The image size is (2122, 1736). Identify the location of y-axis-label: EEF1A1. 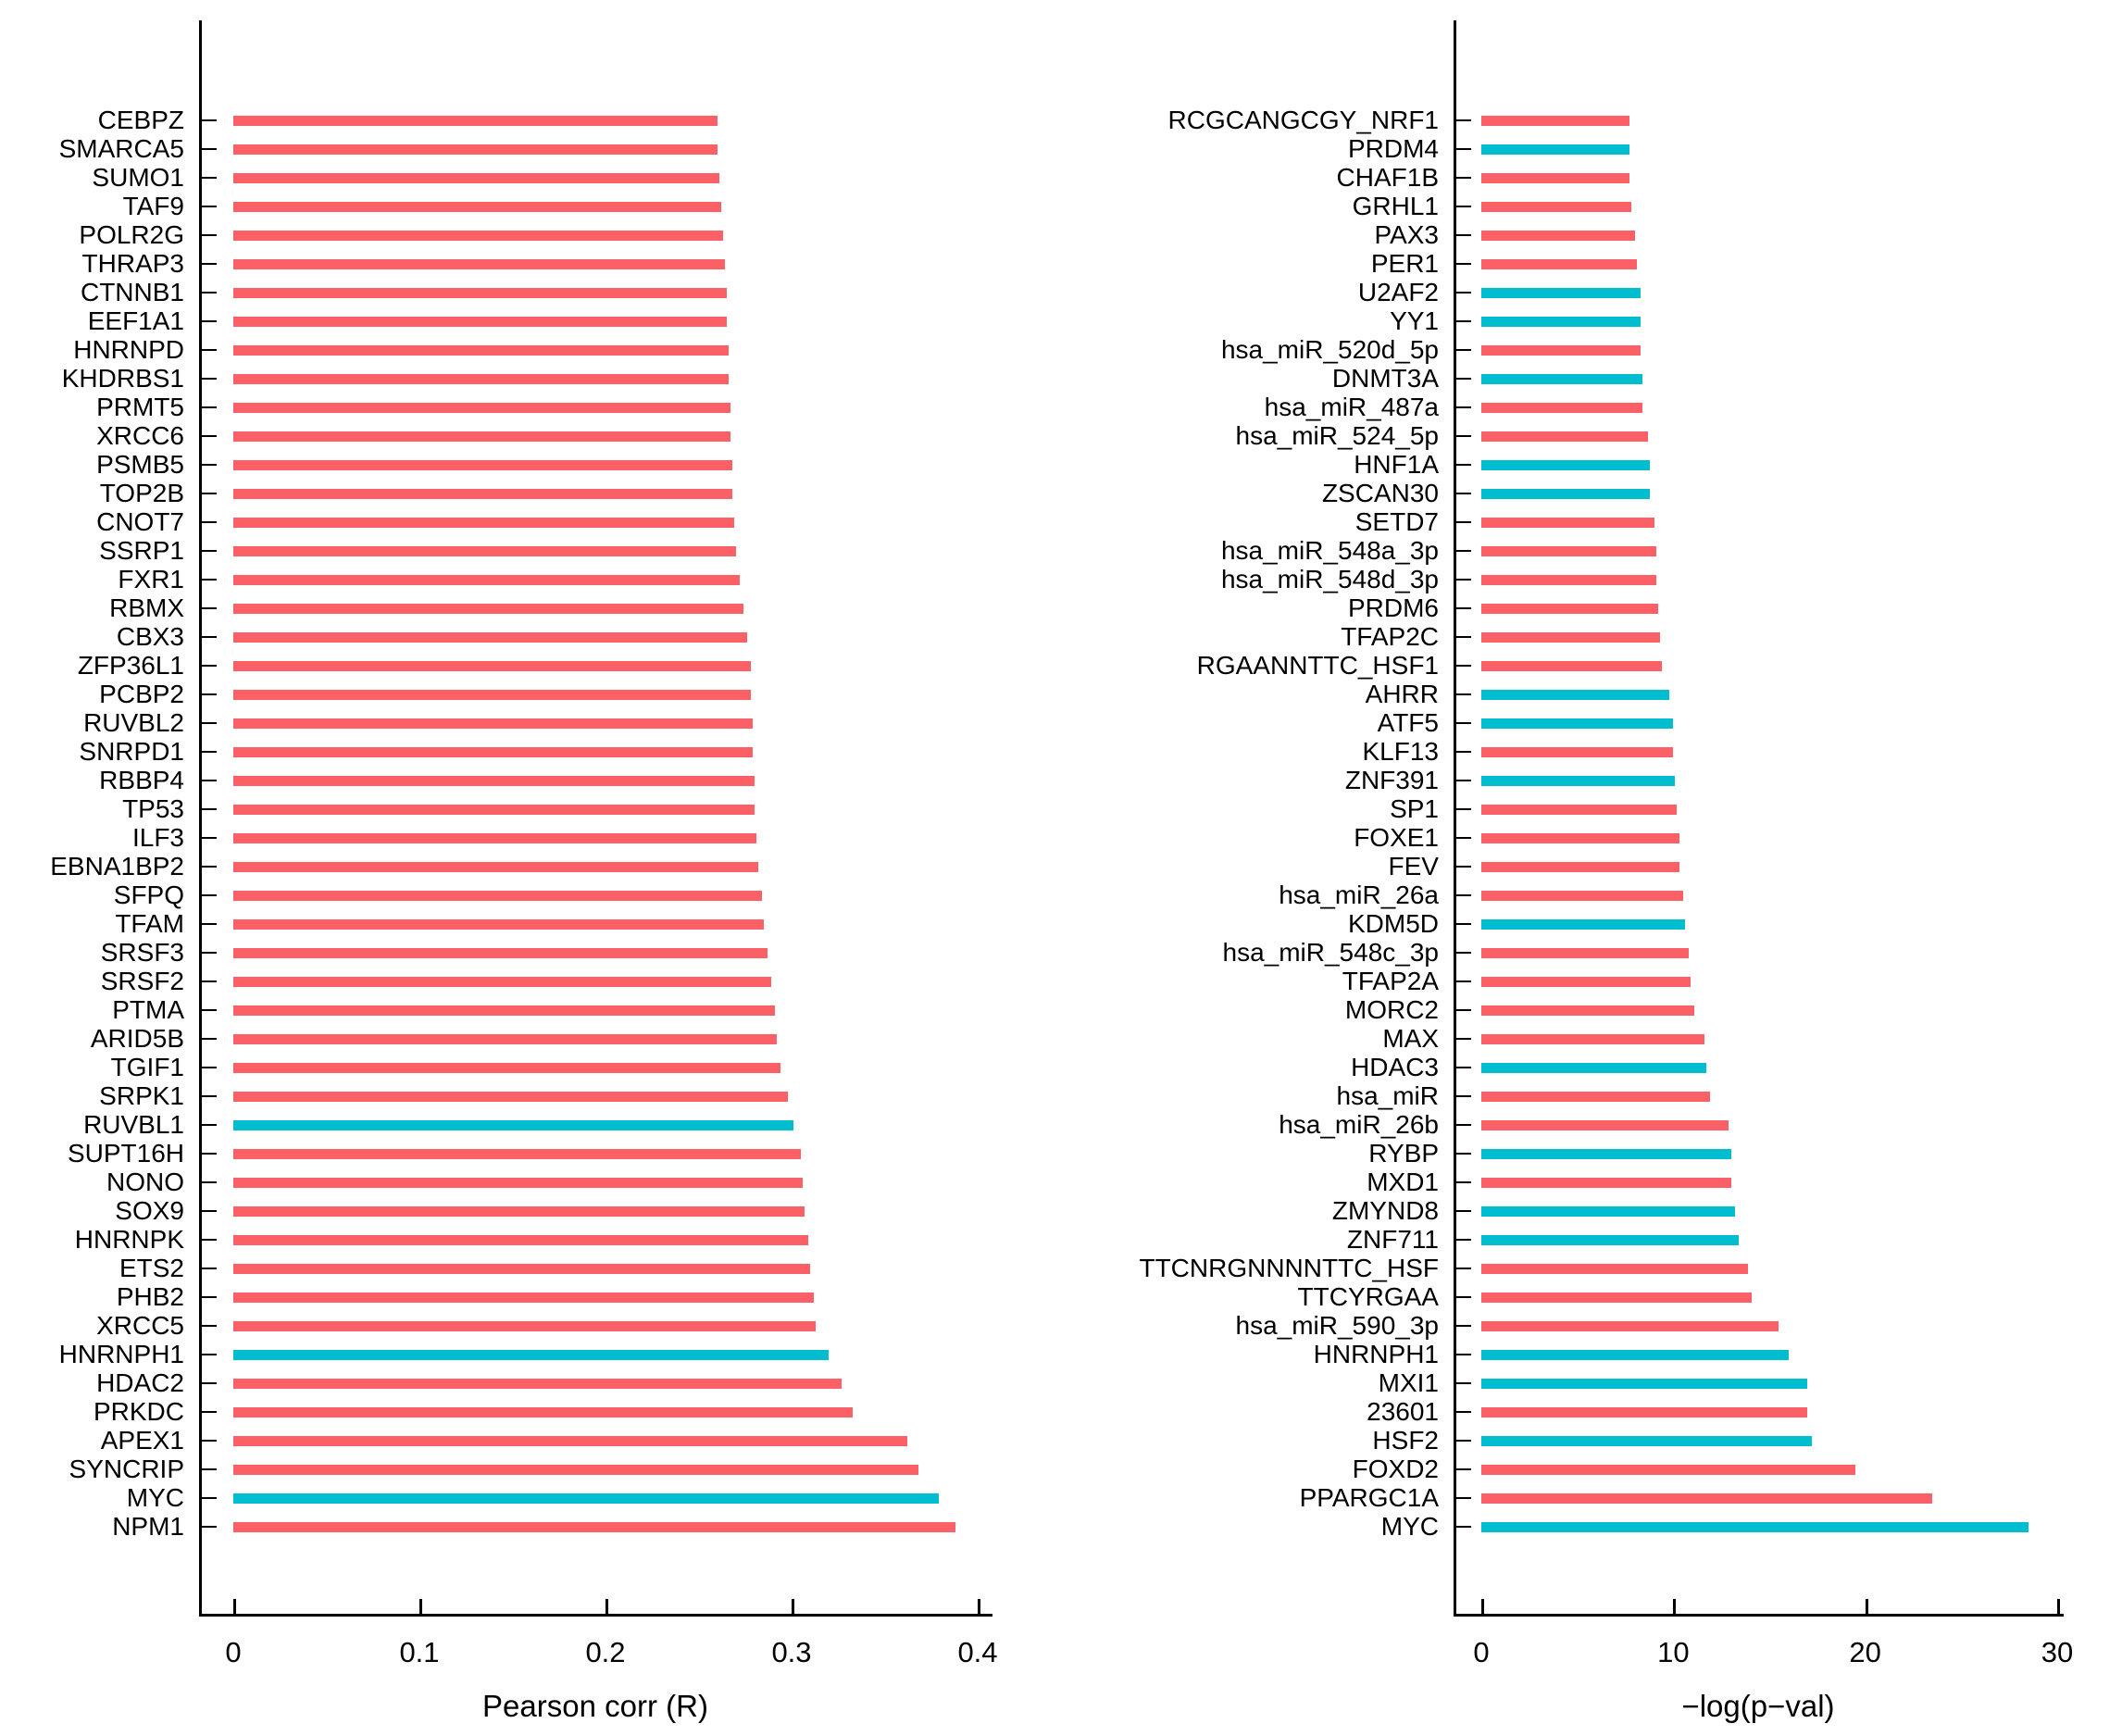
(135, 320).